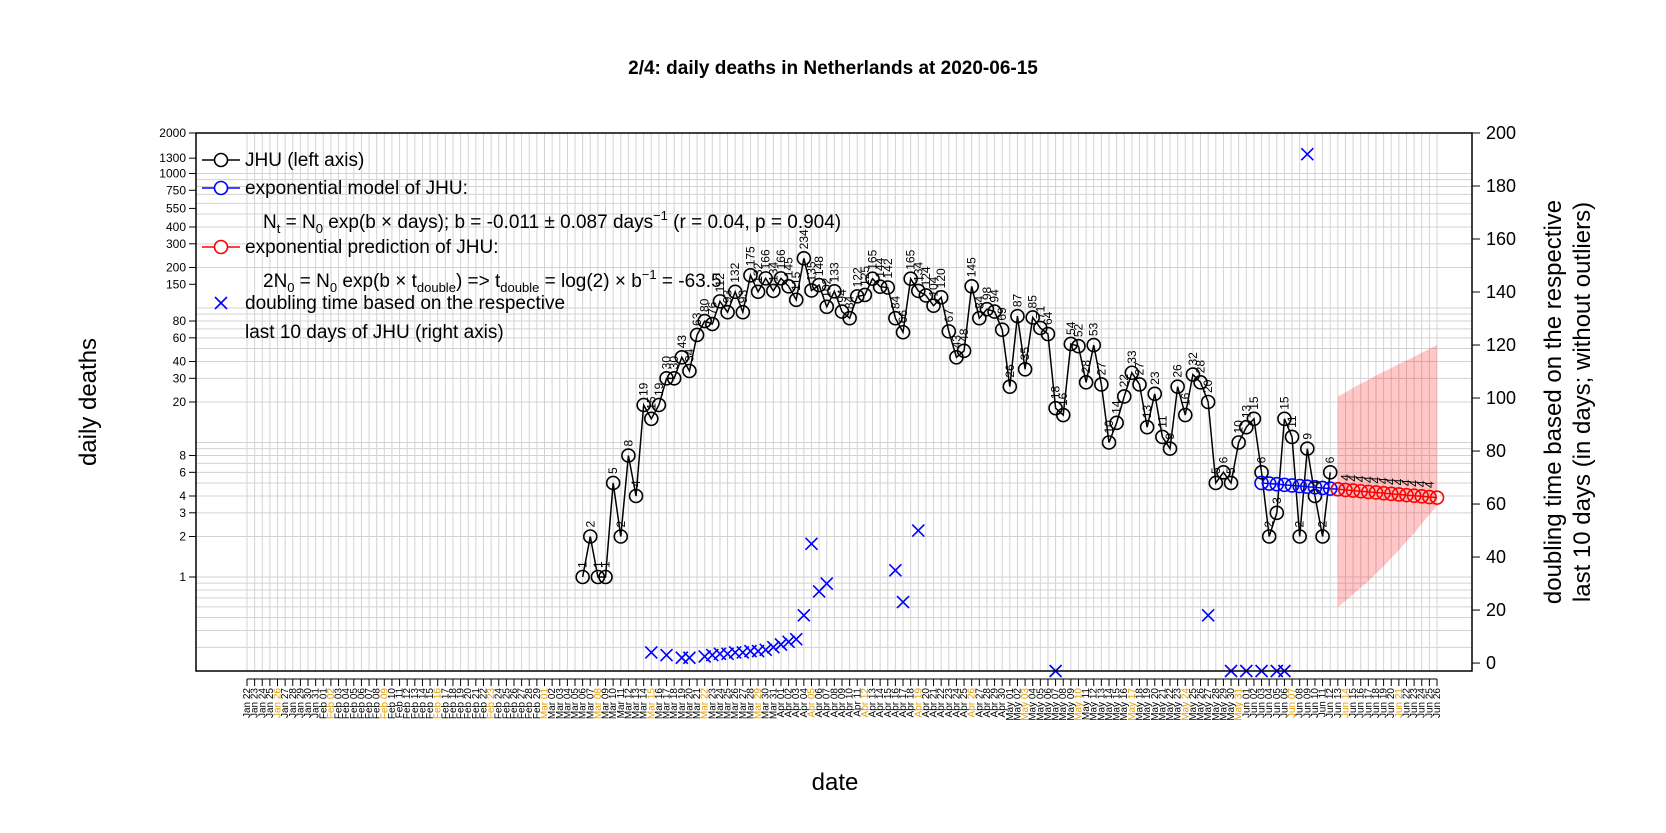 This screenshot has height=833, width=1666. Describe the element at coordinates (857, 277) in the screenshot. I see `jhu-data-label: 122` at that location.